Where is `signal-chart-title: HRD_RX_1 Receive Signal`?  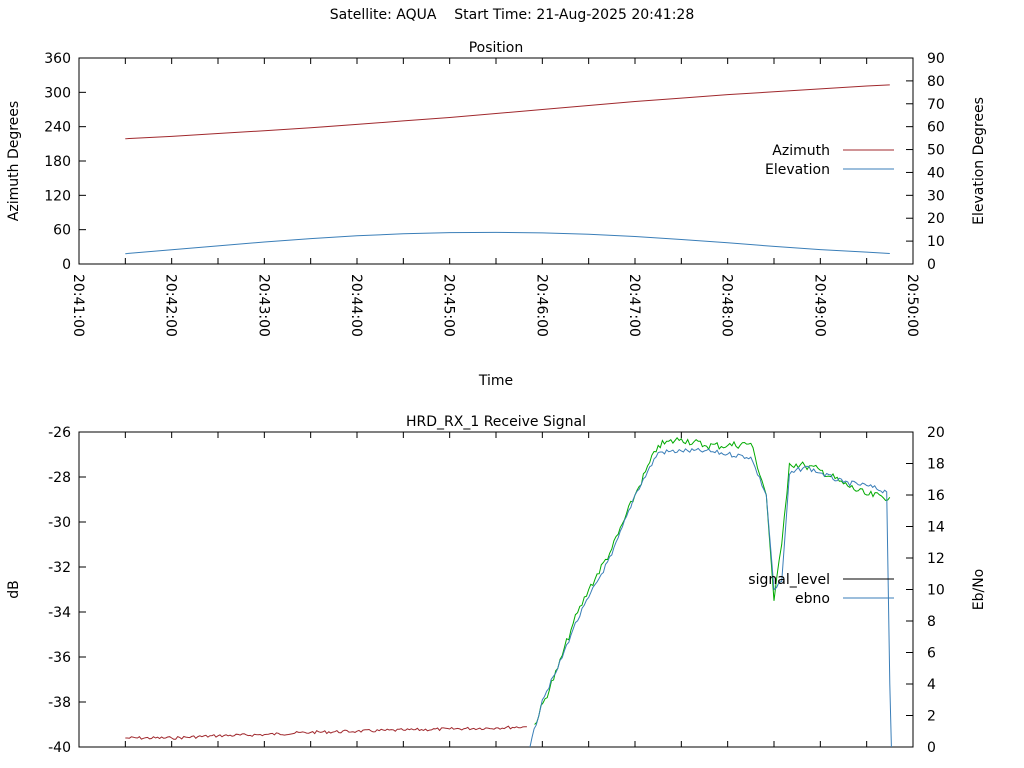 signal-chart-title: HRD_RX_1 Receive Signal is located at coordinates (496, 422).